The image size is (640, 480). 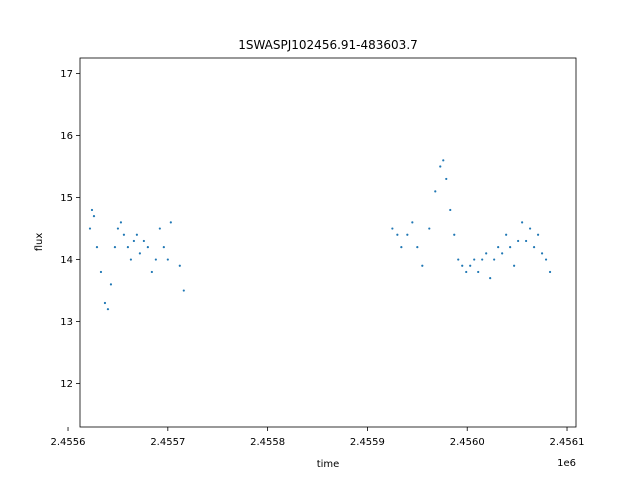 I want to click on y-tick-label: 14, so click(x=66, y=260).